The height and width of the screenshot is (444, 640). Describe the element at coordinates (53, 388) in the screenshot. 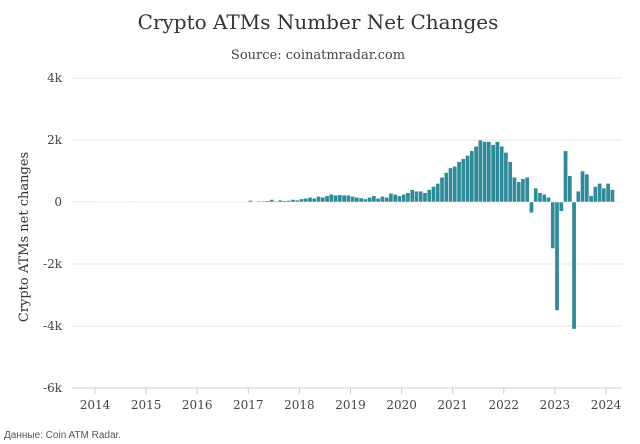

I see `y-tick-label: -6k` at that location.